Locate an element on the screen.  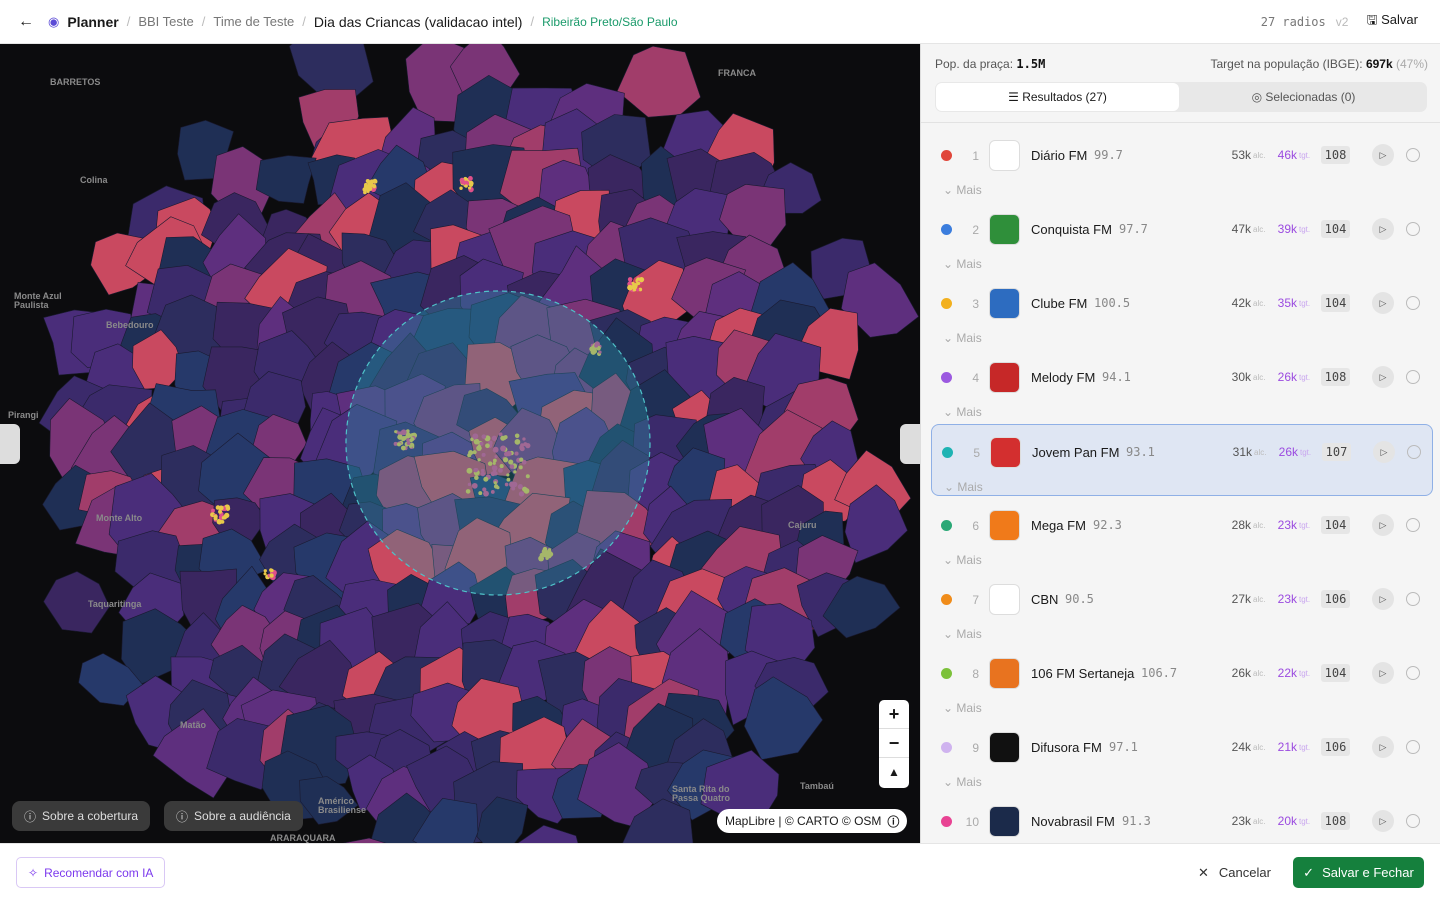
app-name: Planner is located at coordinates (93, 21).